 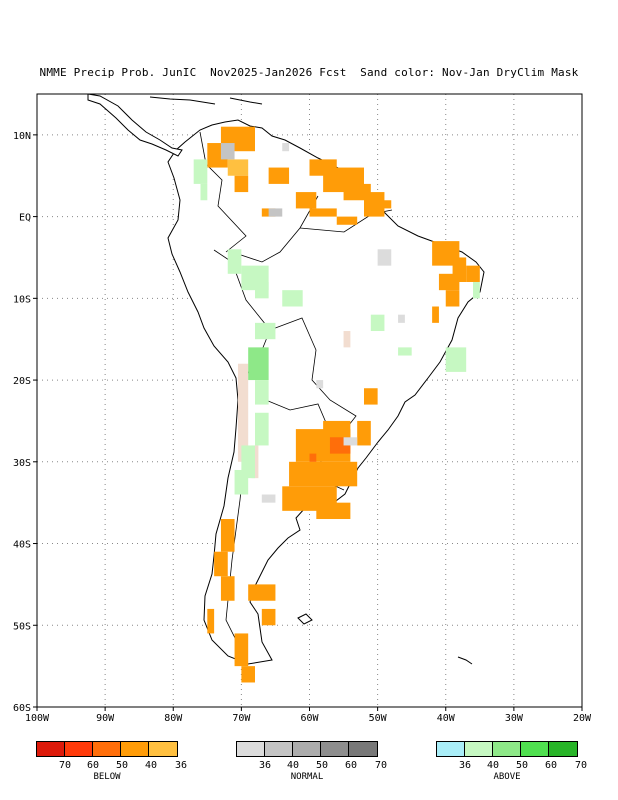 I want to click on above-label: 60, so click(x=551, y=765).